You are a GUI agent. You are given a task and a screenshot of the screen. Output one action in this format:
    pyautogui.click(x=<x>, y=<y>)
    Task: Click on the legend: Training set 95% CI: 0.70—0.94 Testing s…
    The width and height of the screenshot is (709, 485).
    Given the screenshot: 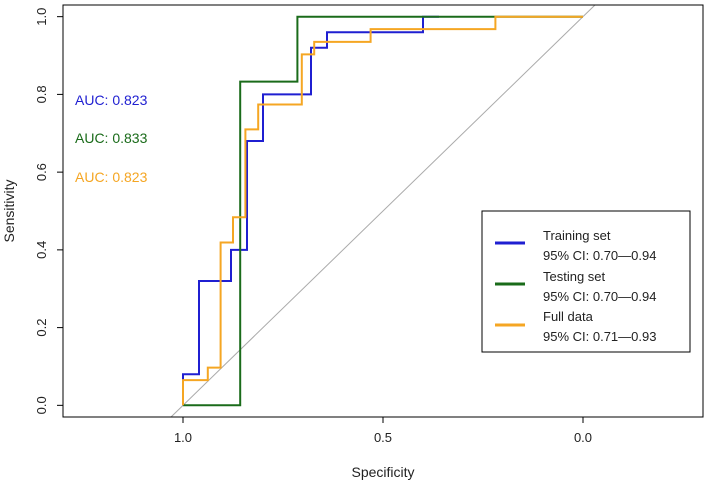 What is the action you would take?
    pyautogui.click(x=586, y=281)
    